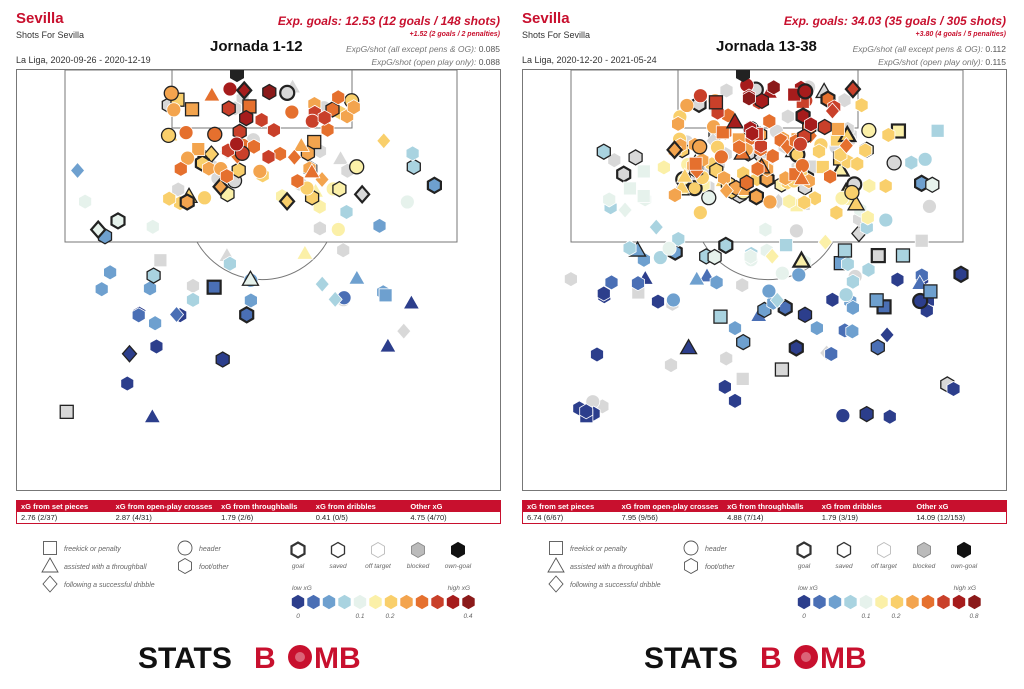 The width and height of the screenshot is (1024, 689). Describe the element at coordinates (389, 616) in the screenshot. I see `color-scale-tick: 0.2` at that location.